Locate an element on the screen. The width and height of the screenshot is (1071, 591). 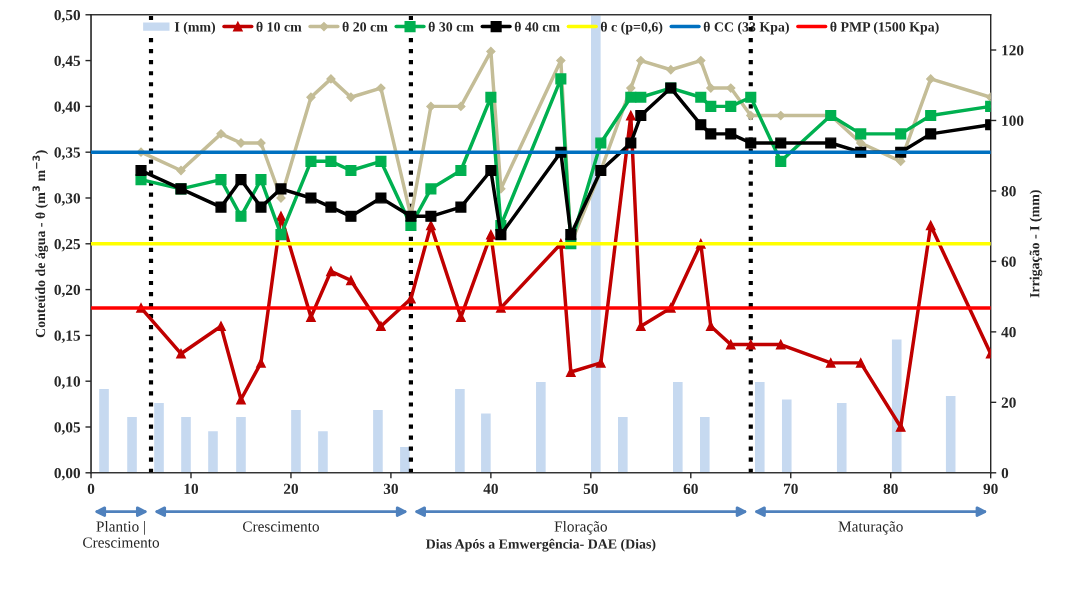
x-tick-label: 50 is located at coordinates (590, 488).